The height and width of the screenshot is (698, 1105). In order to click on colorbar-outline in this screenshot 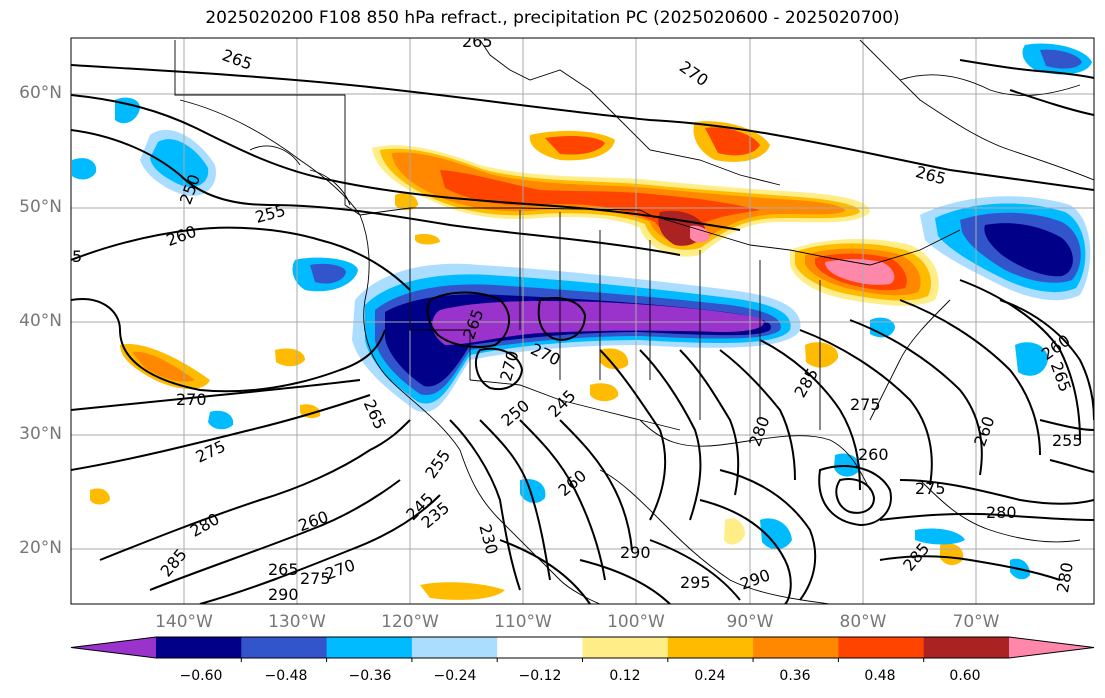, I will do `click(582, 647)`.